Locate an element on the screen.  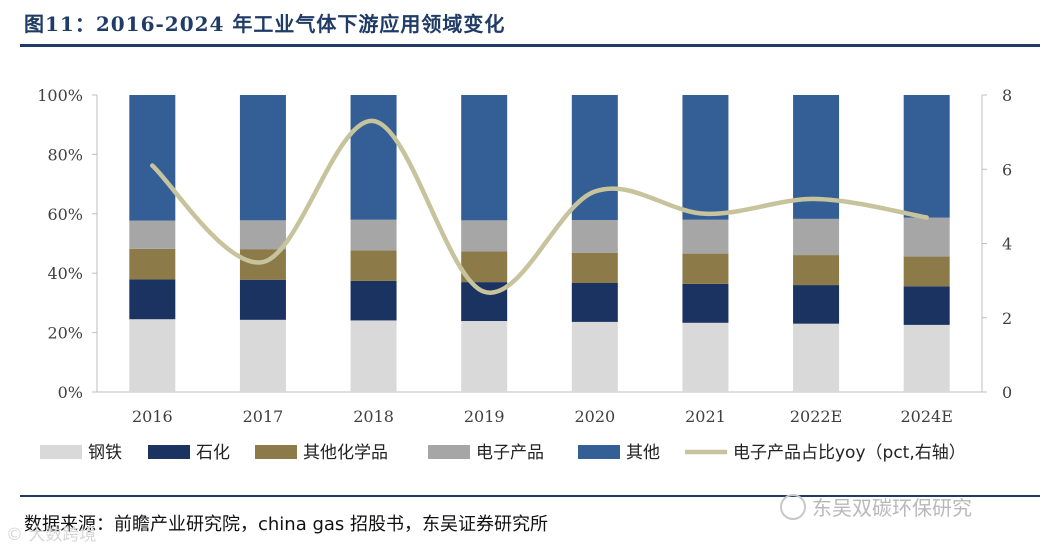
x-tick-label: 2022E is located at coordinates (816, 416).